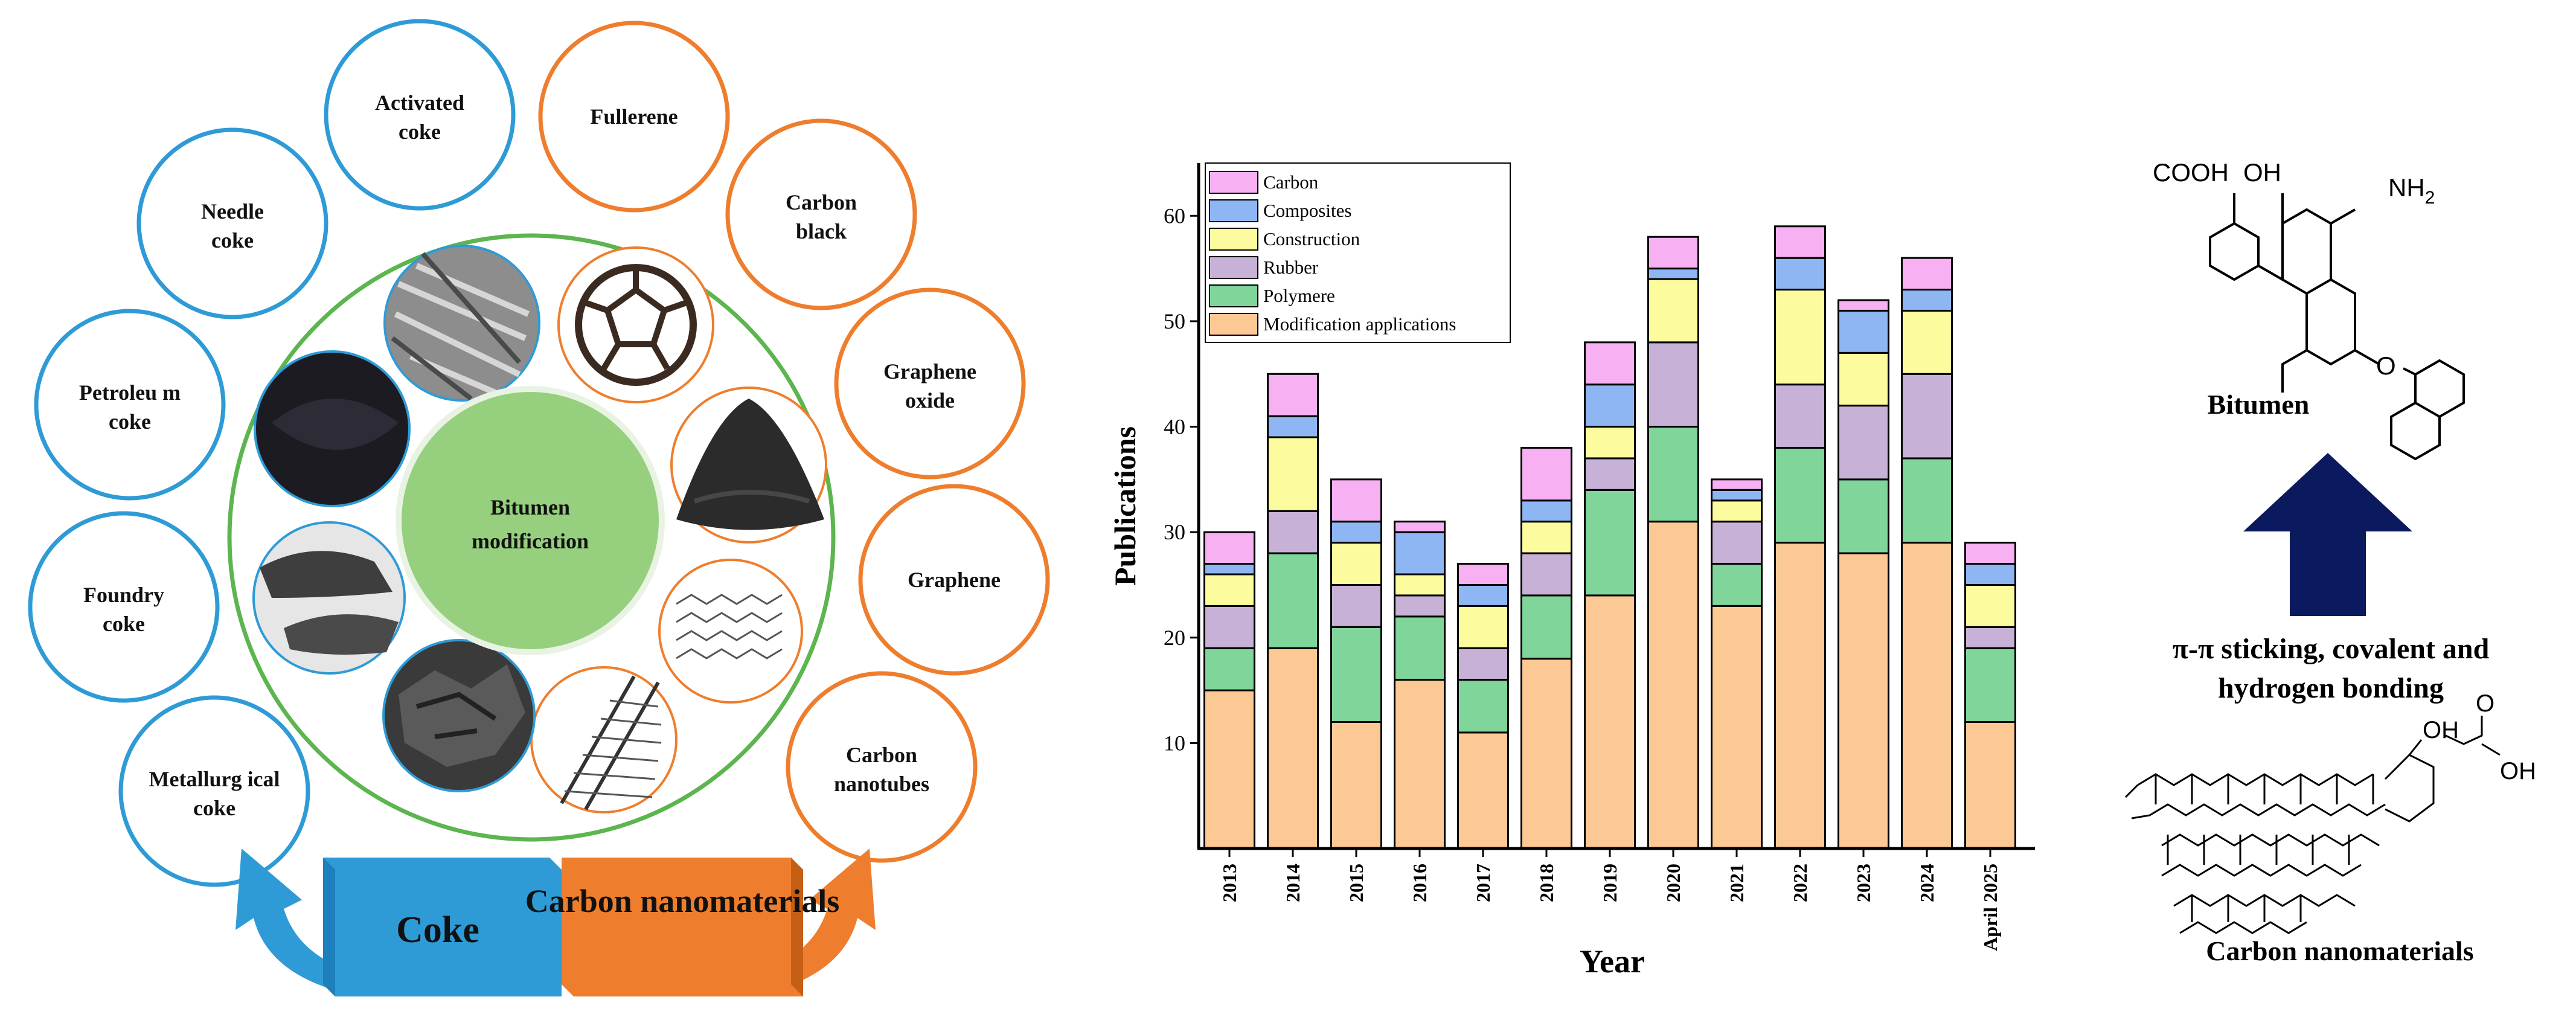  What do you see at coordinates (1174, 427) in the screenshot?
I see `y-tick-label: 40` at bounding box center [1174, 427].